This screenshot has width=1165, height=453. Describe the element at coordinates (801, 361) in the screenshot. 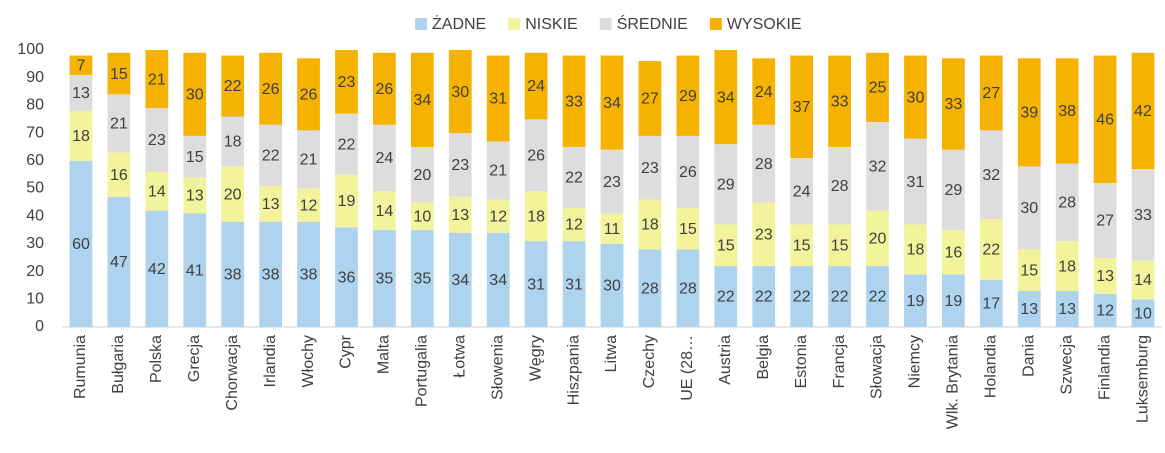

I see `x-tick-label: Estonia` at that location.